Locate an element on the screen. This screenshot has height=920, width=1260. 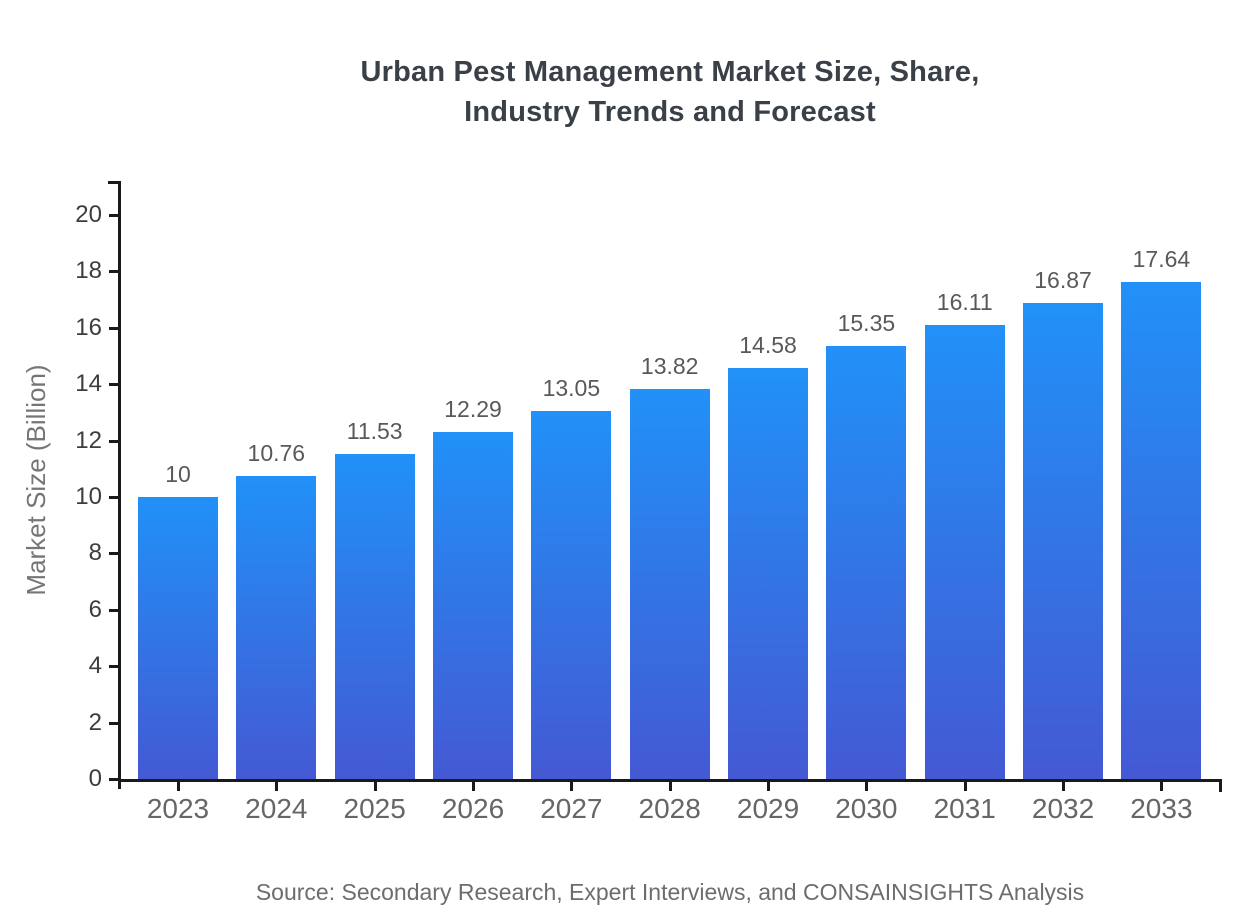
x-axis-line is located at coordinates (670, 780).